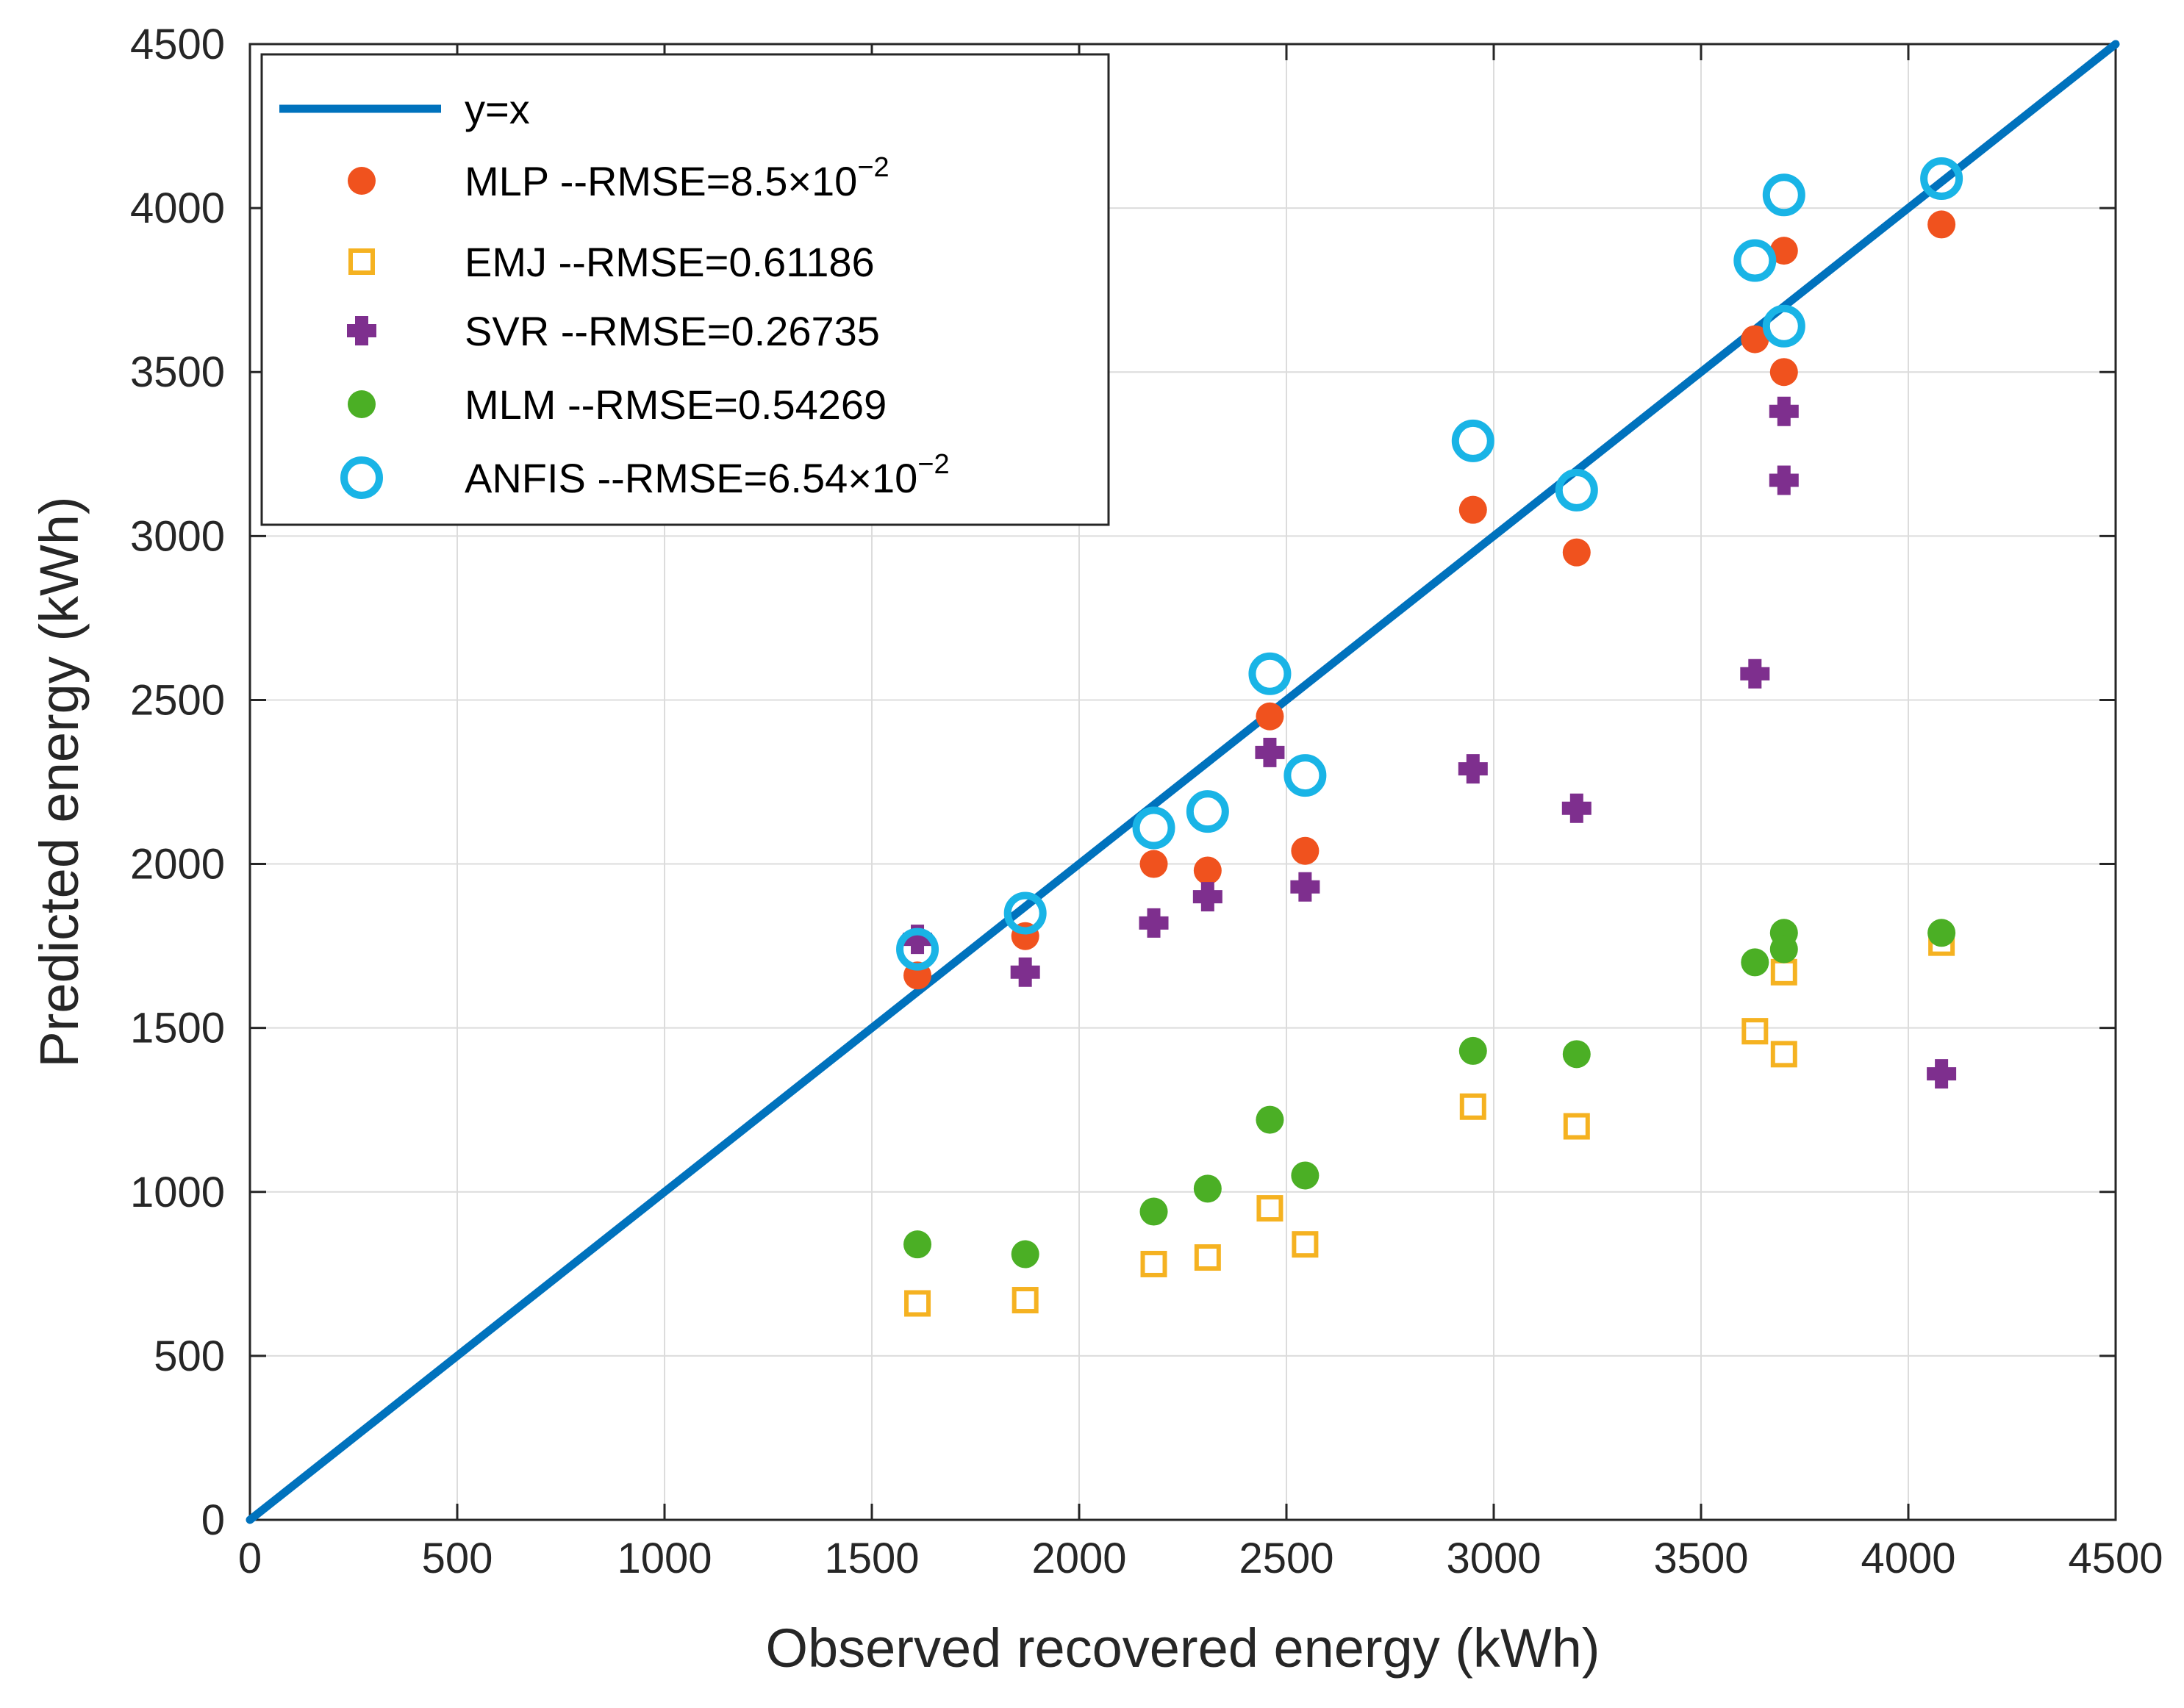 This screenshot has width=2184, height=1708. I want to click on legend-swatch-emj, so click(361, 261).